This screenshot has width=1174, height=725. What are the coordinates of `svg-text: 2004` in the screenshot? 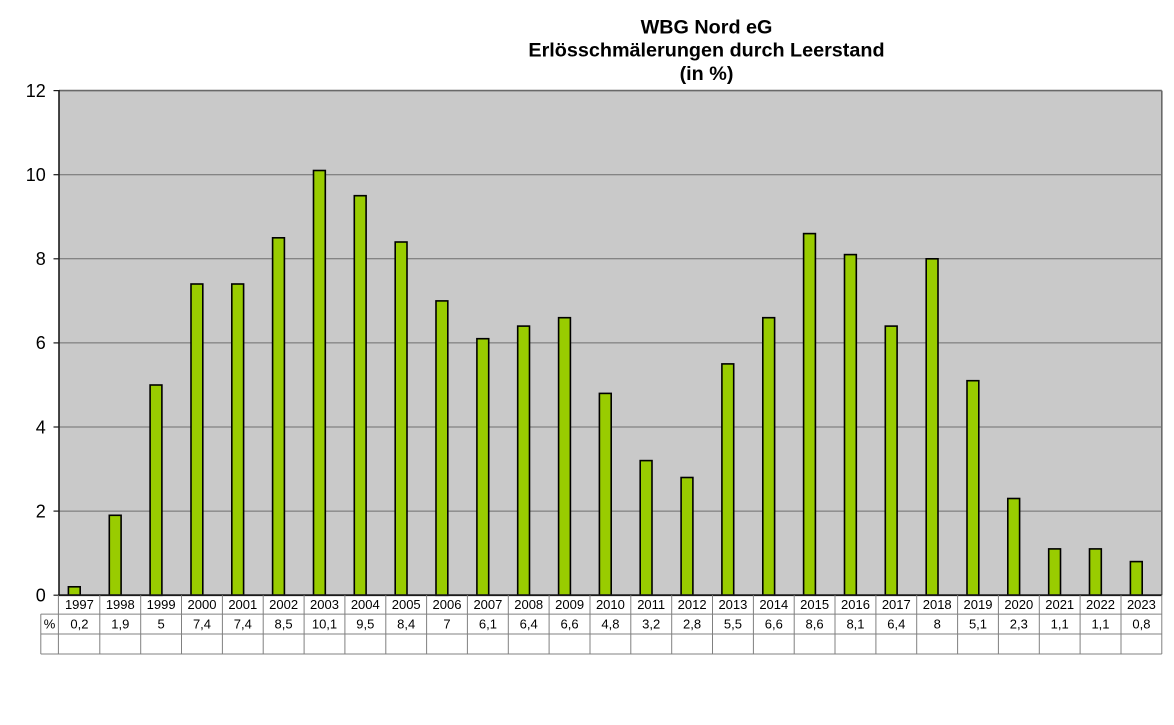 It's located at (365, 604).